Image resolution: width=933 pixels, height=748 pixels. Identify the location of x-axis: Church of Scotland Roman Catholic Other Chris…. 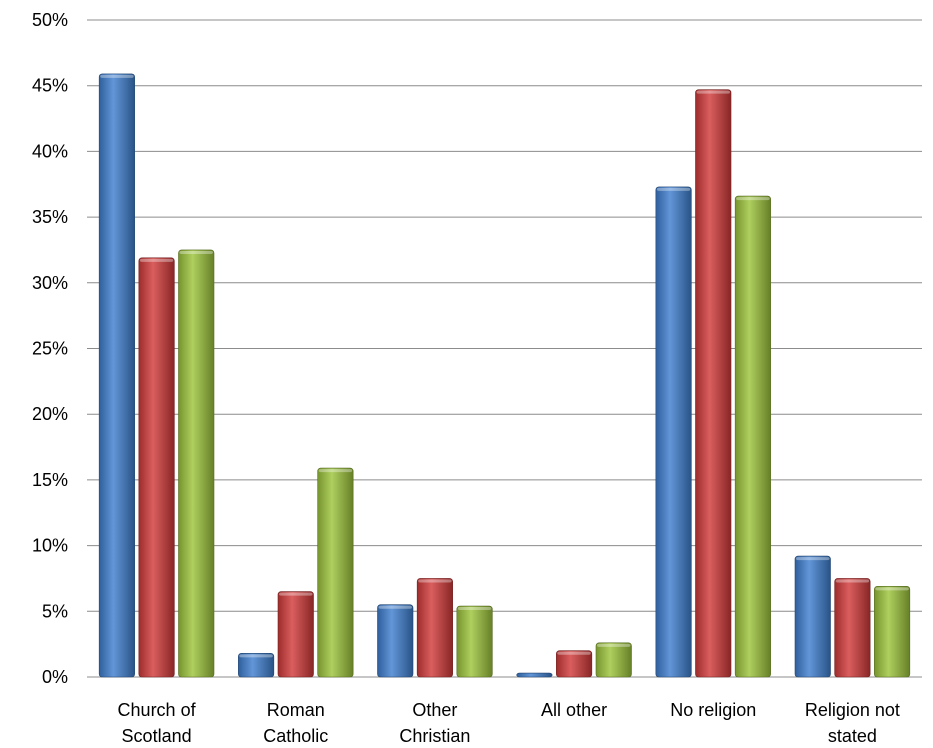
(509, 723).